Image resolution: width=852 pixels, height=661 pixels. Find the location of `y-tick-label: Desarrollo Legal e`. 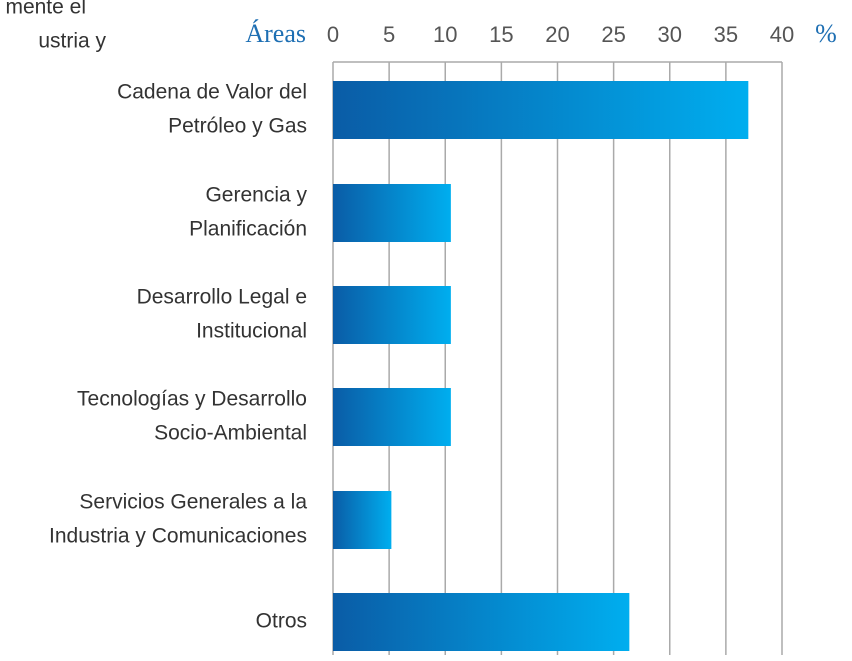

y-tick-label: Desarrollo Legal e is located at coordinates (222, 297).